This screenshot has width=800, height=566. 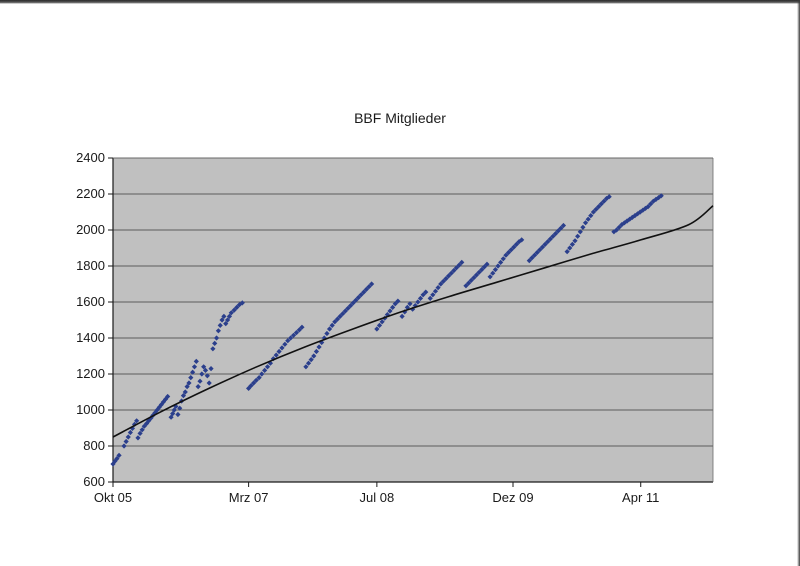 What do you see at coordinates (377, 497) in the screenshot?
I see `x-tick-labels: Okt 05 Mrz 07 Jul 08 Dez 09 Apr 11` at bounding box center [377, 497].